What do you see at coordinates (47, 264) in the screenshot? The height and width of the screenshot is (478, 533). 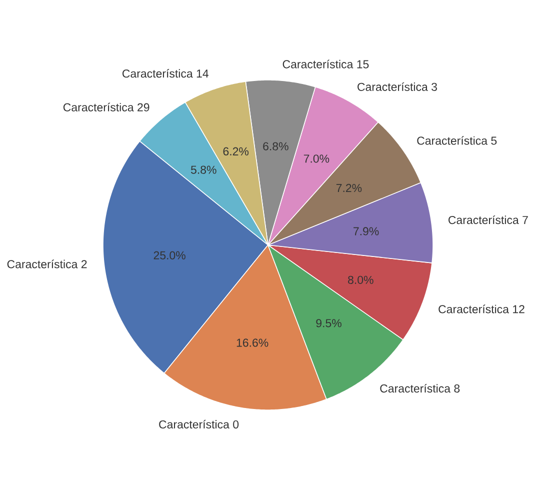 I see `slice-label: Característica 2` at bounding box center [47, 264].